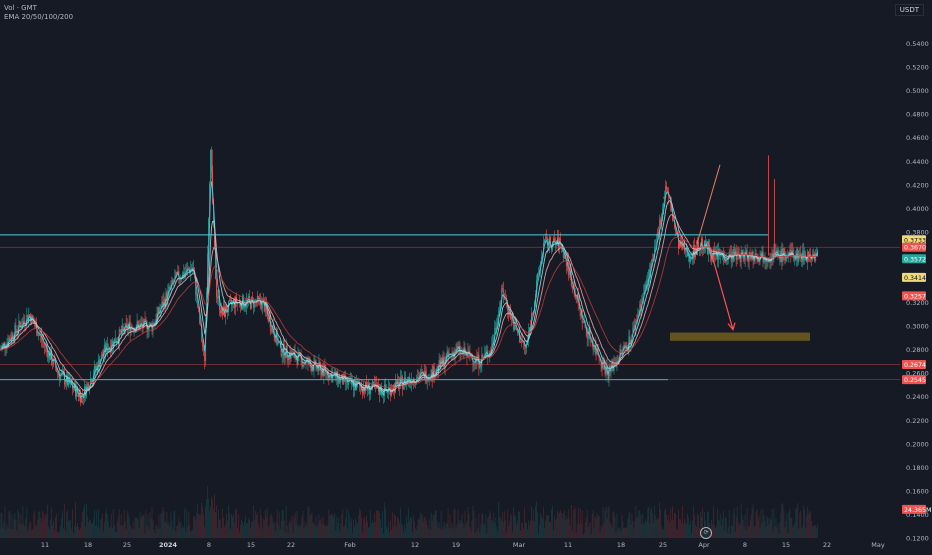  Describe the element at coordinates (915, 259) in the screenshot. I see `price-tag-label: 0.3572` at that location.